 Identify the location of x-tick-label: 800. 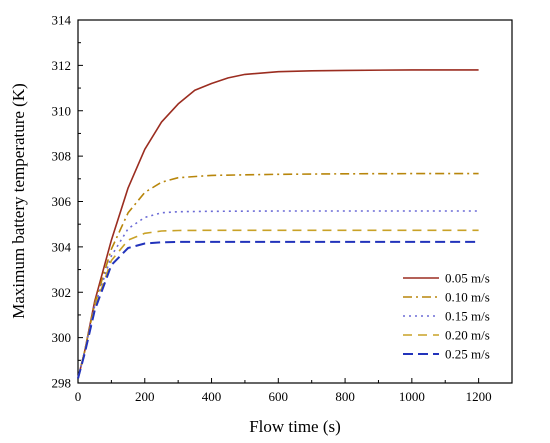
(345, 396).